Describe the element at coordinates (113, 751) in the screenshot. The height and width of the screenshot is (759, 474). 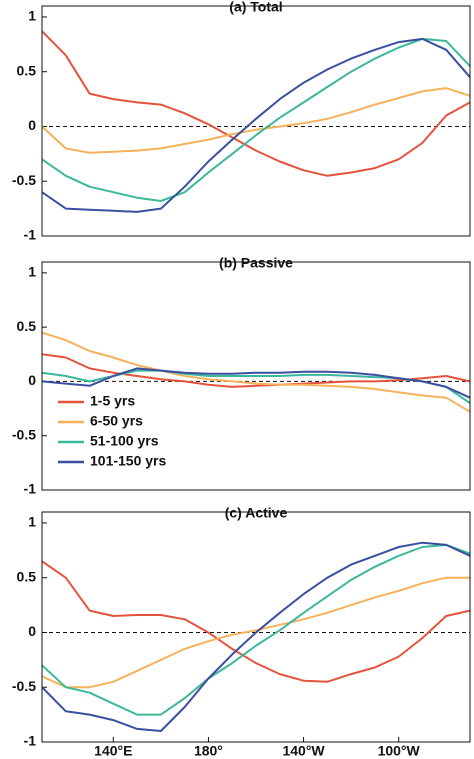
I see `x-tick-label: 140°E` at that location.